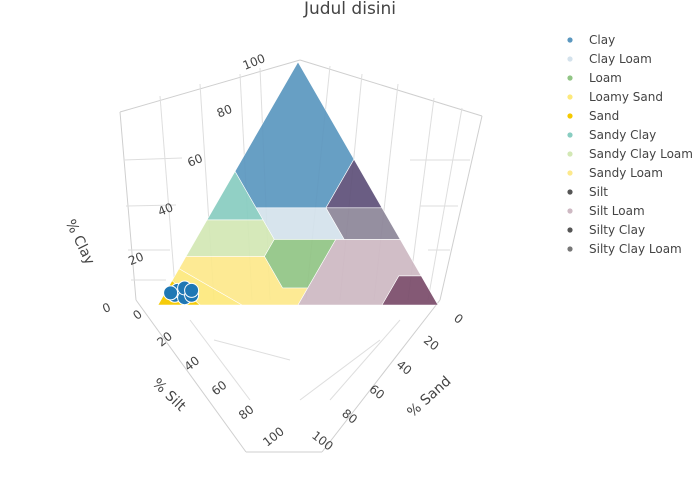 This screenshot has height=500, width=700. What do you see at coordinates (570, 78) in the screenshot?
I see `legend-marker-loam` at bounding box center [570, 78].